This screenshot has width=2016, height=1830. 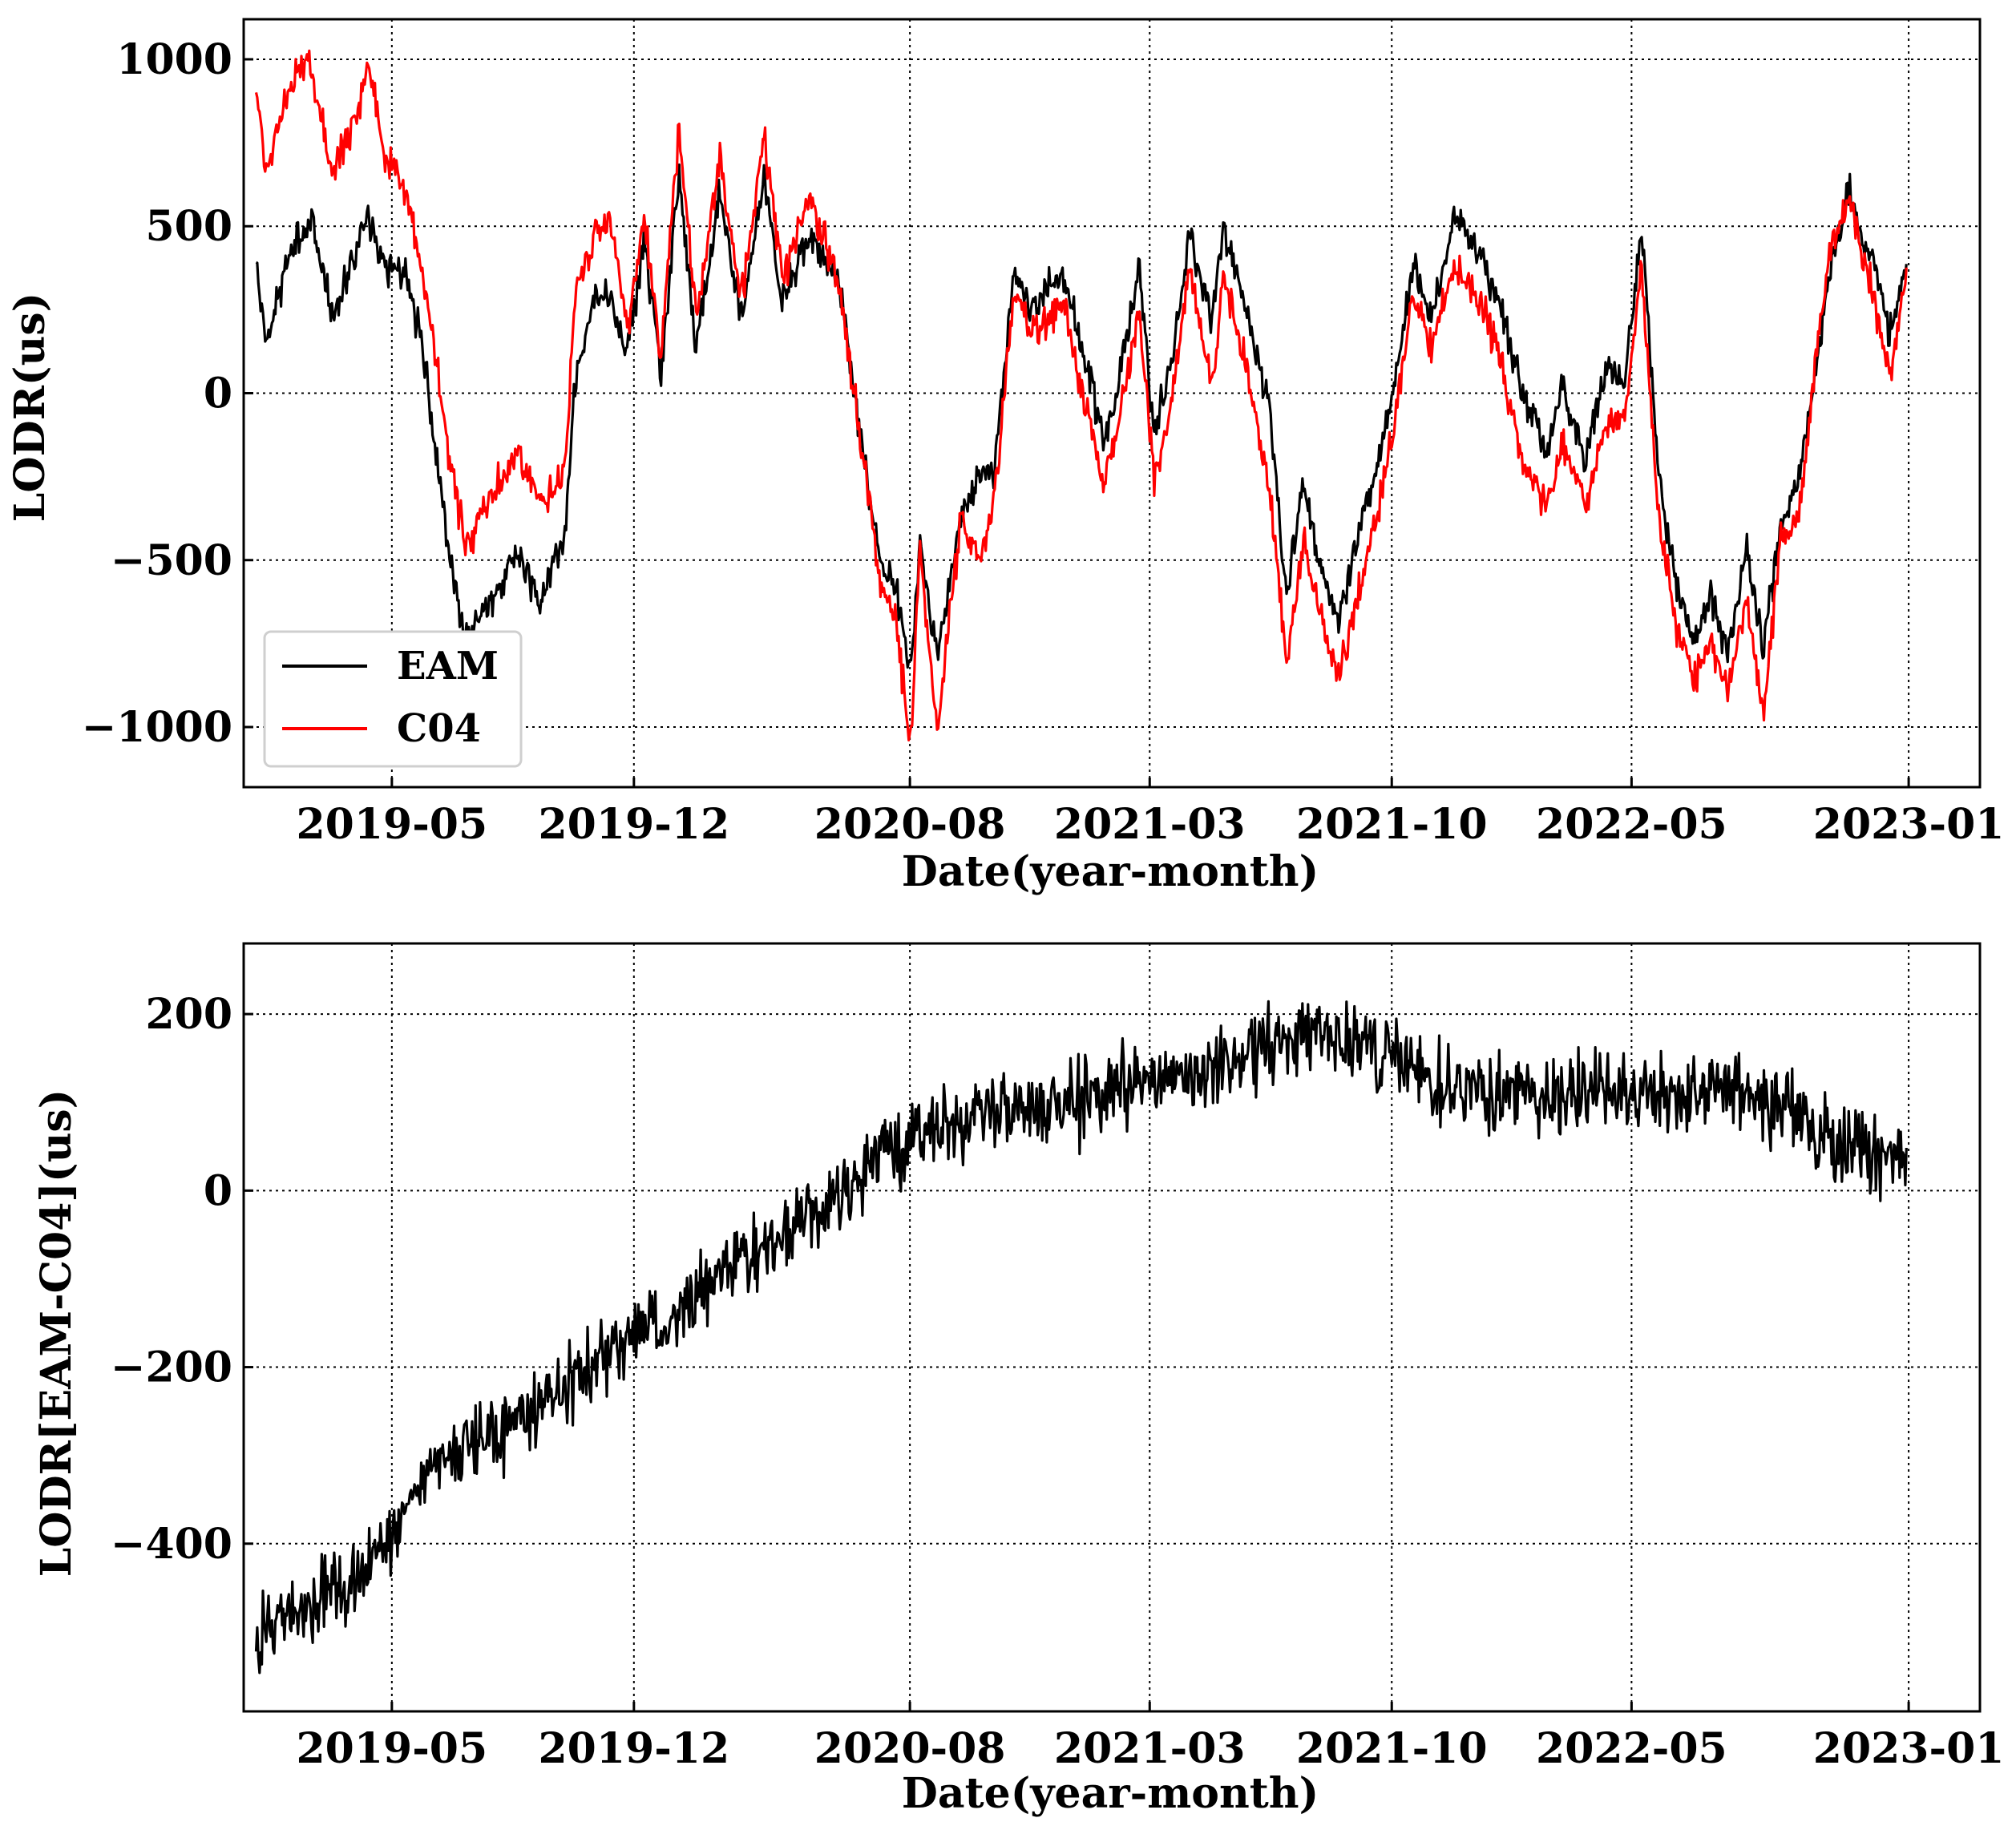 What do you see at coordinates (157, 393) in the screenshot?
I see `lodr-y-tick-labels: 1000 500 0 −500 −1000` at bounding box center [157, 393].